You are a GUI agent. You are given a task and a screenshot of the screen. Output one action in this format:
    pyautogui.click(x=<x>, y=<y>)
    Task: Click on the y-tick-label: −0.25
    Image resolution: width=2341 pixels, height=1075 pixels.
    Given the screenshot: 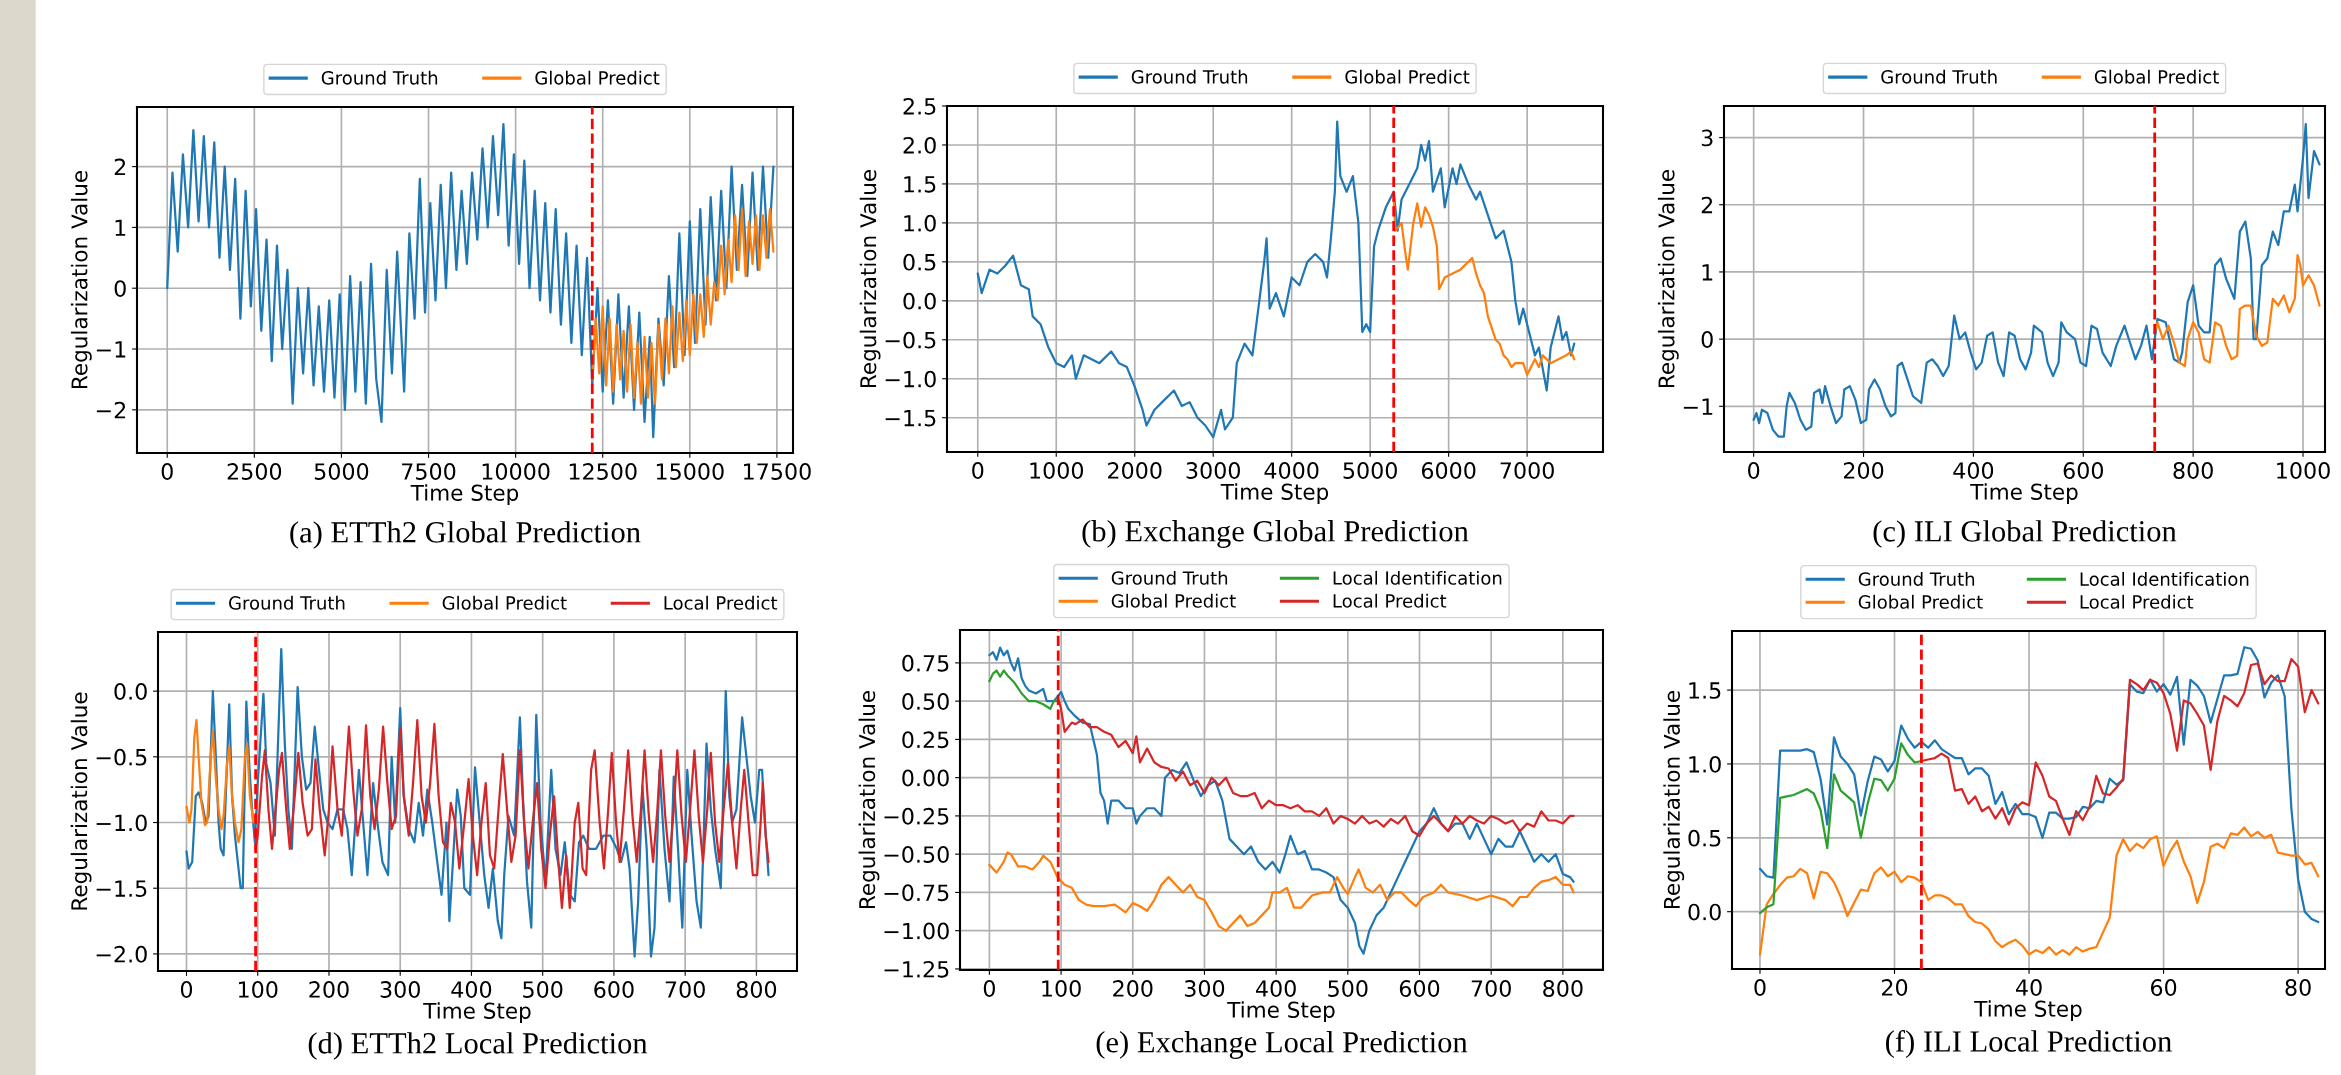 What is the action you would take?
    pyautogui.click(x=916, y=816)
    